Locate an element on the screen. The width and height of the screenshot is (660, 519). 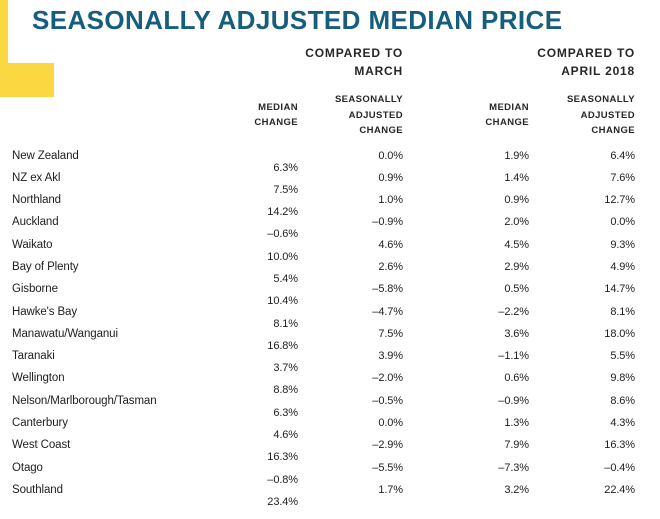
region-label: West Coast is located at coordinates (41, 445).